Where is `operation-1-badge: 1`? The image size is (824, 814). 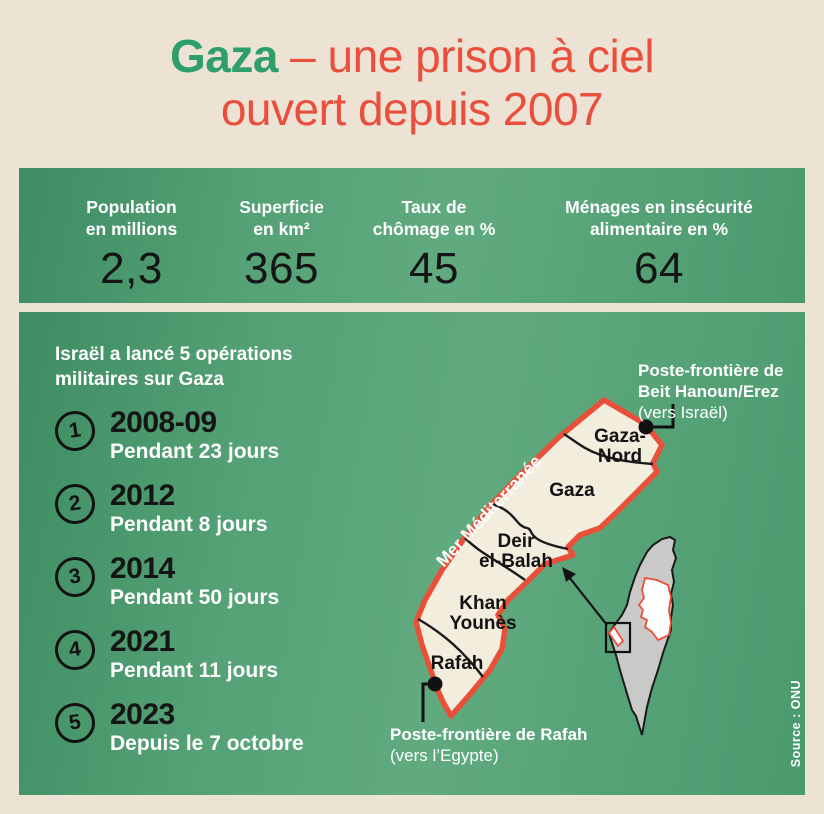 operation-1-badge: 1 is located at coordinates (75, 431).